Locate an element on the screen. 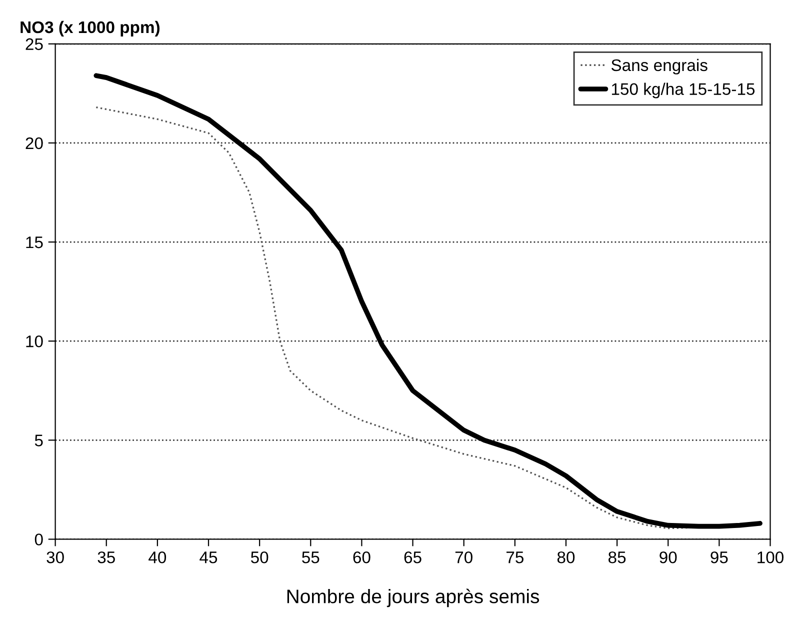 This screenshot has height=627, width=790. legend-label: Sans engrais is located at coordinates (659, 66).